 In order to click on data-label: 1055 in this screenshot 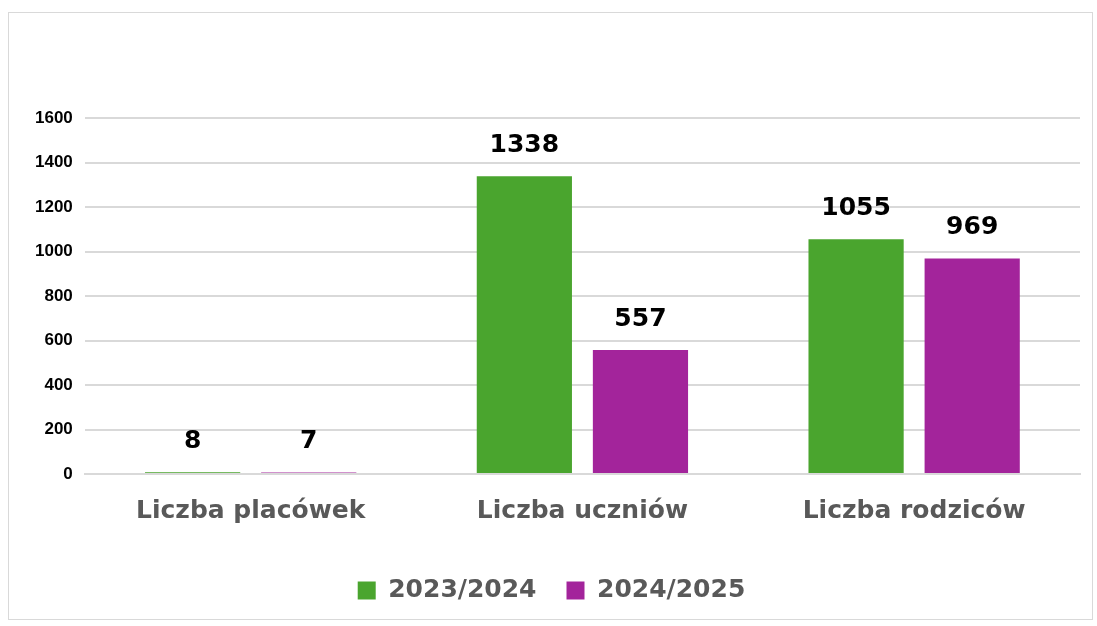, I will do `click(856, 207)`.